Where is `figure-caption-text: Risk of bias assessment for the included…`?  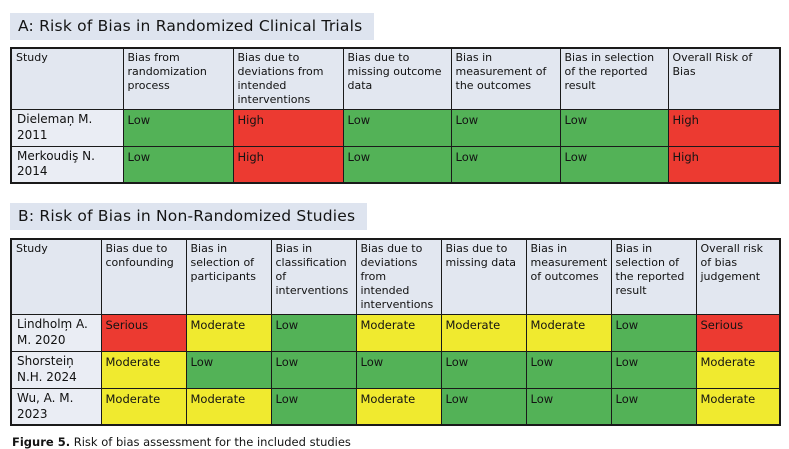
figure-caption-text: Risk of bias assessment for the included… is located at coordinates (210, 442).